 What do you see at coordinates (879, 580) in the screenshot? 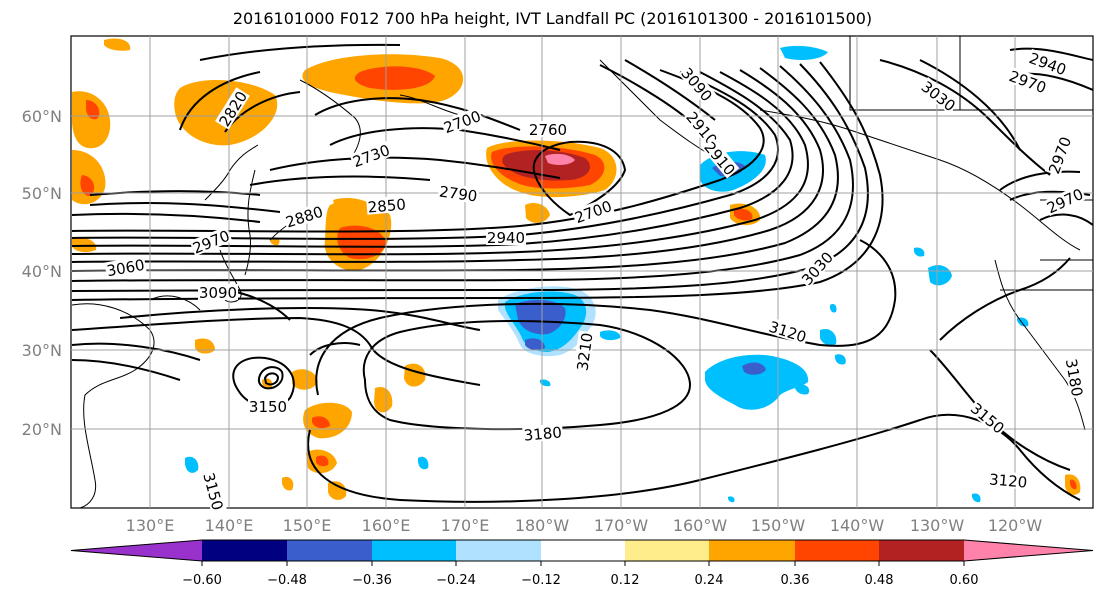
I see `colorbar-tick-label: 0.48` at bounding box center [879, 580].